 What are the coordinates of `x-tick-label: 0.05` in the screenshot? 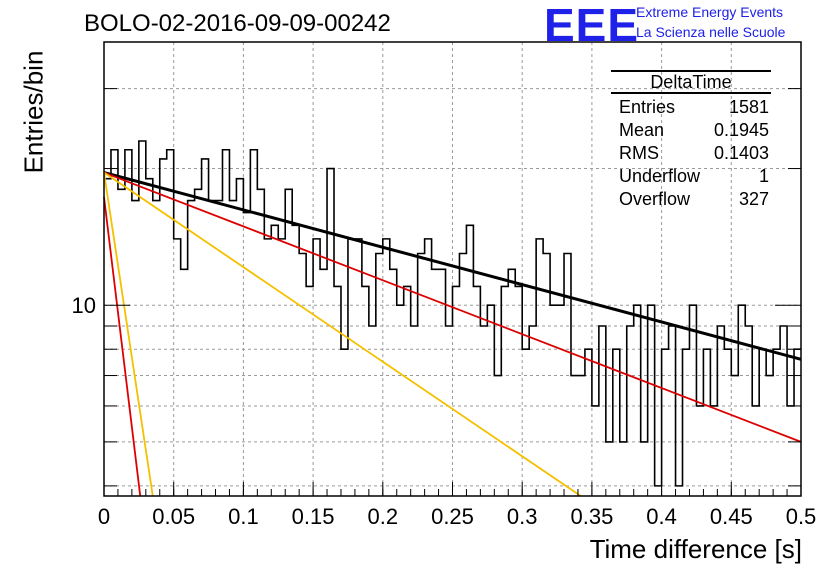 It's located at (173, 516).